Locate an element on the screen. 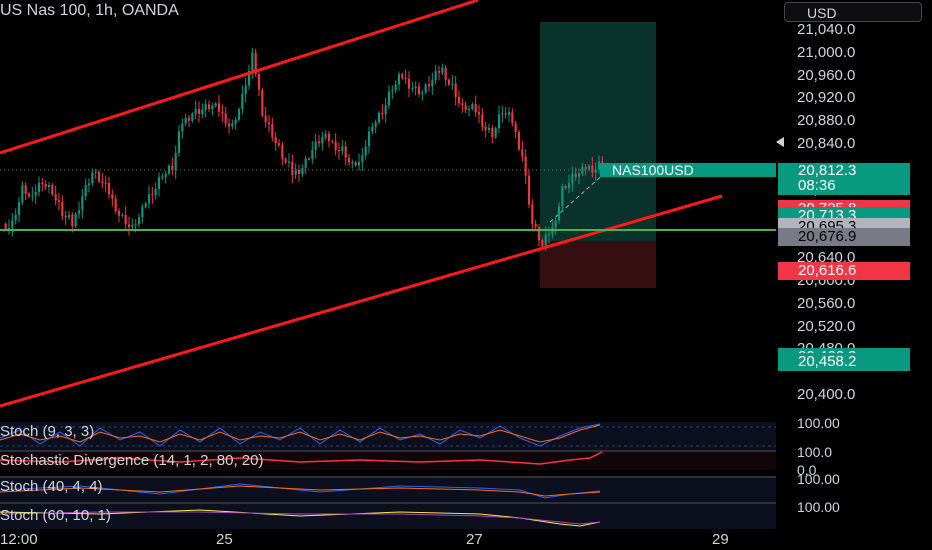 This screenshot has width=932, height=550. indicator-axis-1: 100.00 is located at coordinates (818, 423).